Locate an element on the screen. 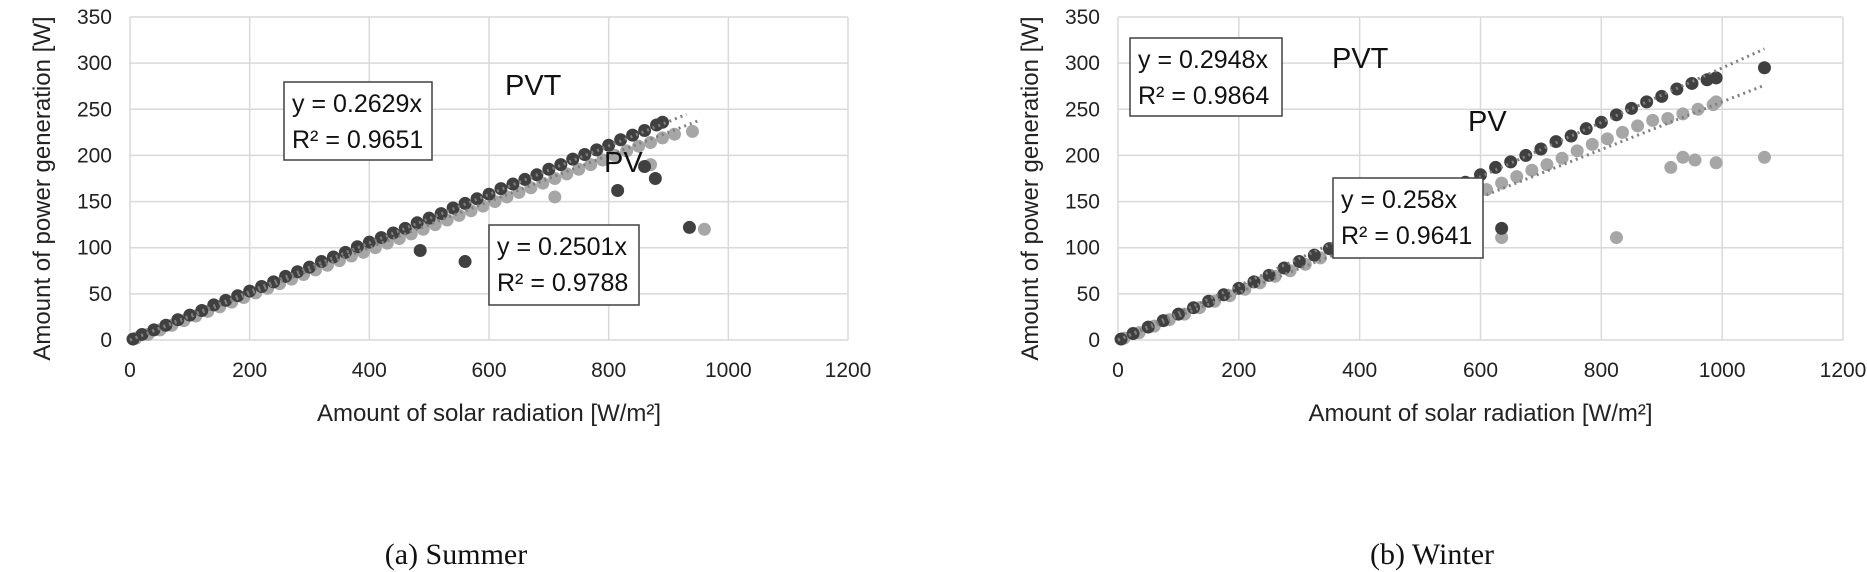  equation-box-border is located at coordinates (564, 265).